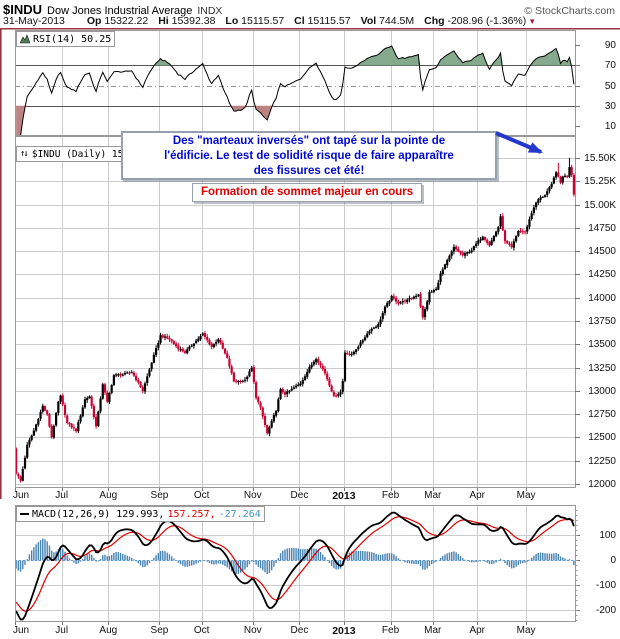 The image size is (620, 639). I want to click on quote-change: Chg -208.96 (-1.36%) ▼, so click(480, 21).